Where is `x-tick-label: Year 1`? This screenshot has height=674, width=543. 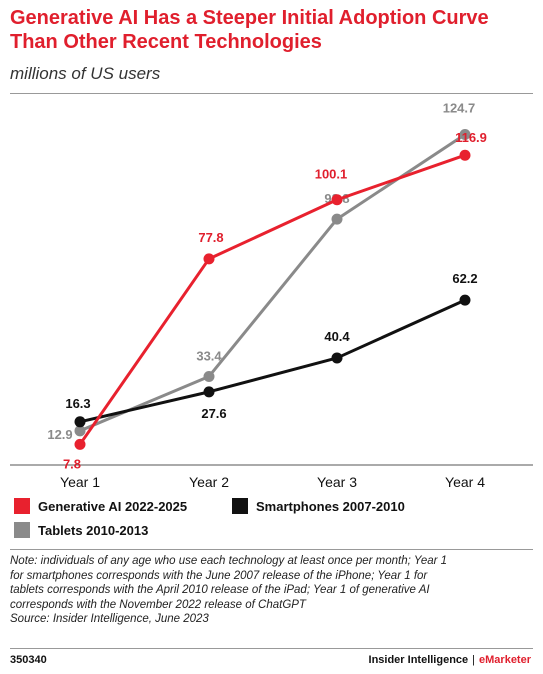
x-tick-label: Year 1 is located at coordinates (80, 482).